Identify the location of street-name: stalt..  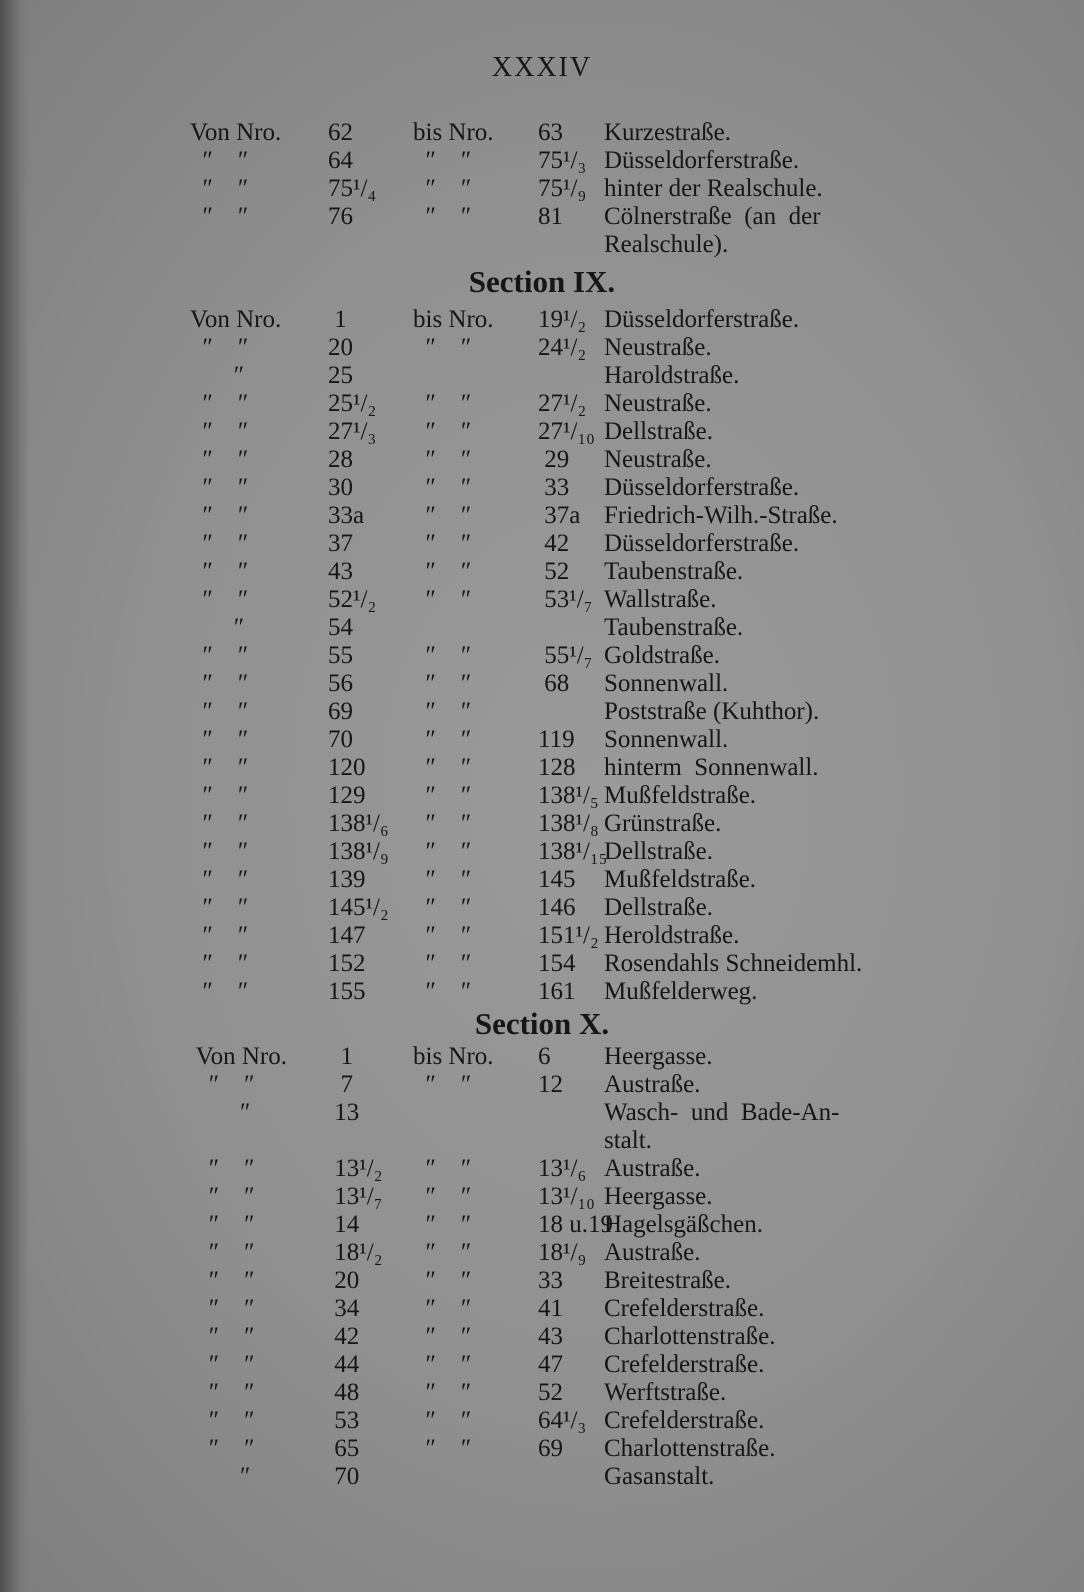
(628, 1140).